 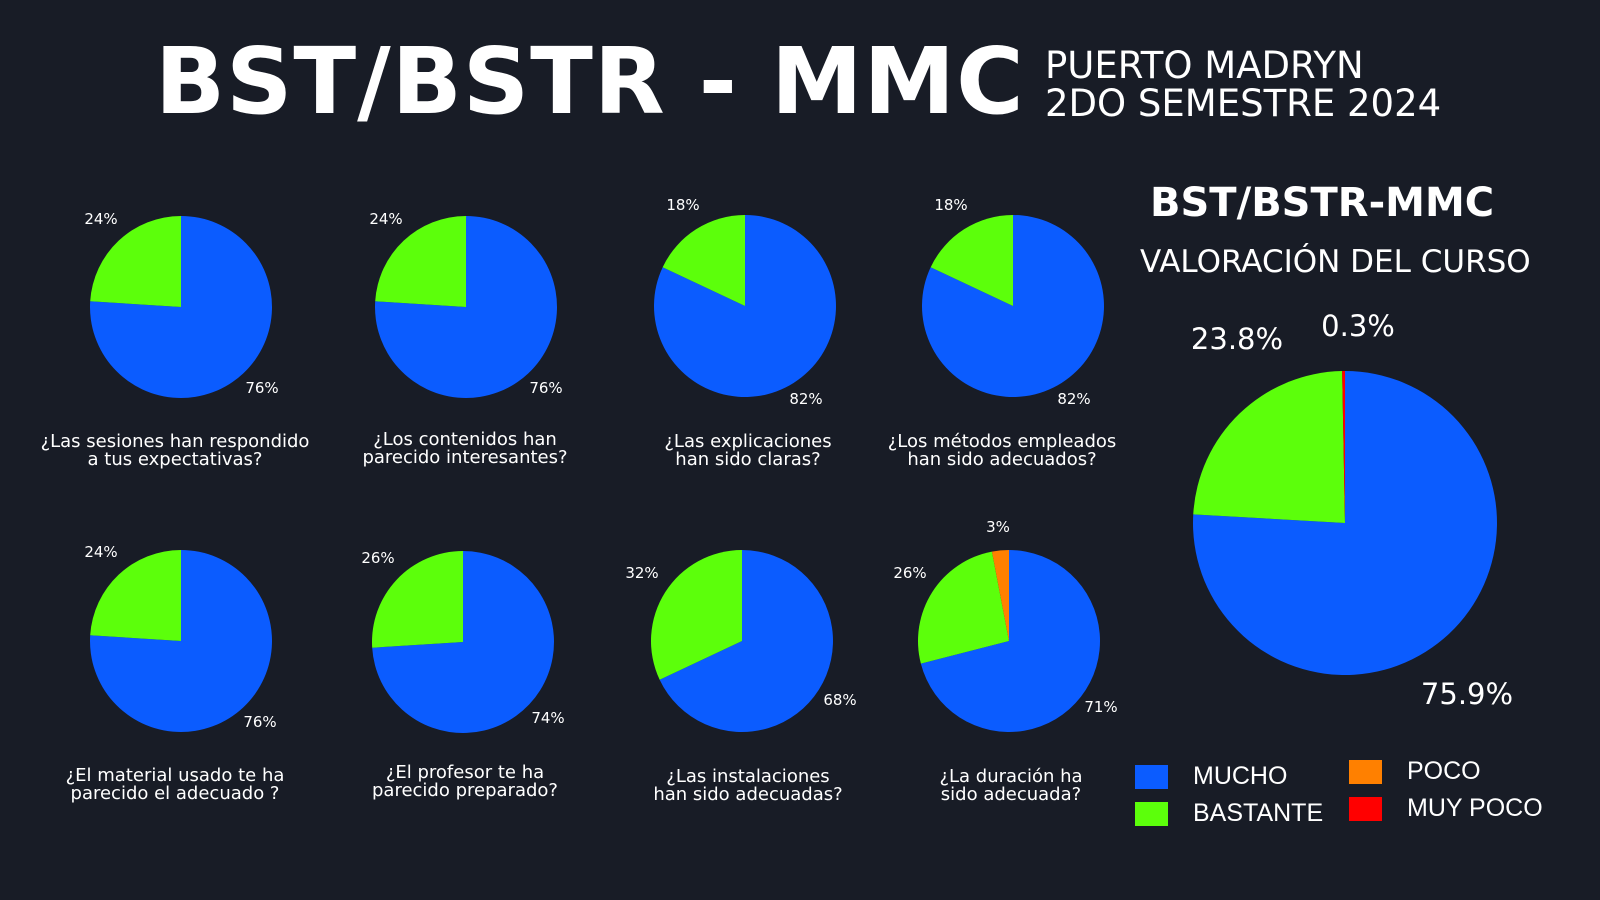 I want to click on question-title-line: han sido claras?, so click(x=747, y=459).